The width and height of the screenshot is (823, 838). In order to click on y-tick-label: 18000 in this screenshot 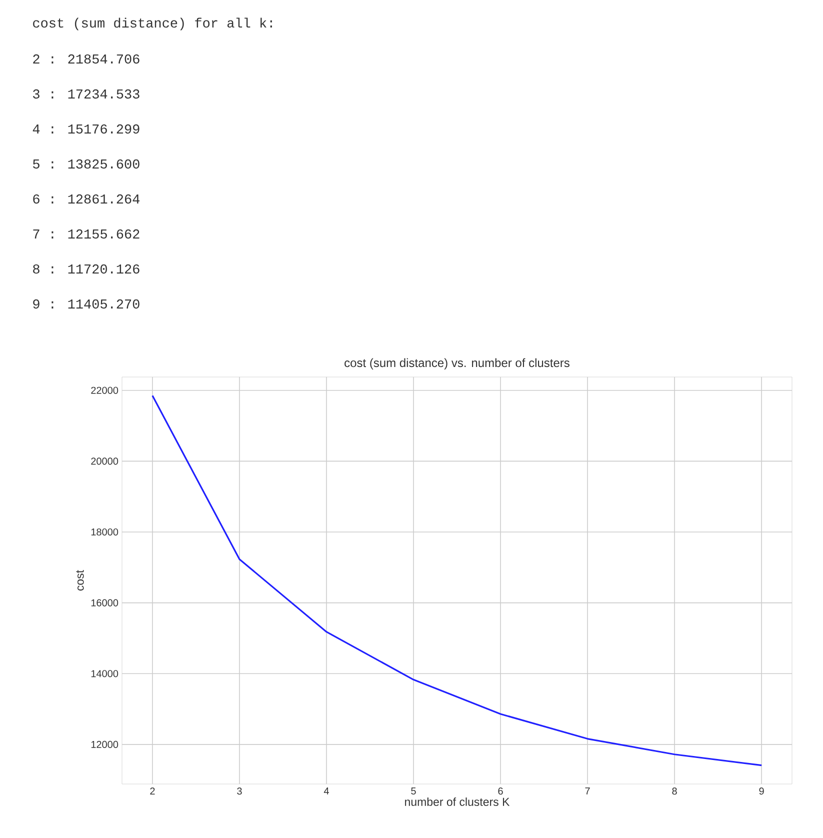, I will do `click(104, 532)`.